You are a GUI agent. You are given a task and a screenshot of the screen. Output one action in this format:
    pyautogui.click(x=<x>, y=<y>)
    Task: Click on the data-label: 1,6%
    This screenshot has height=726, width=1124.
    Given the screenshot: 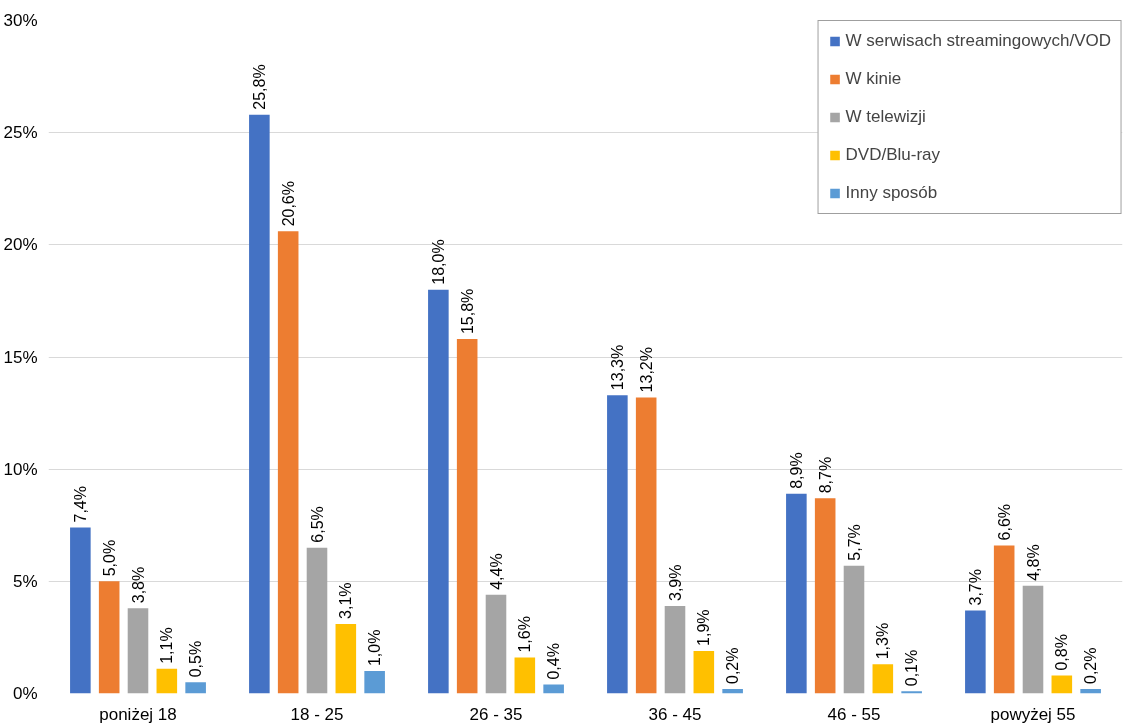 What is the action you would take?
    pyautogui.click(x=525, y=634)
    